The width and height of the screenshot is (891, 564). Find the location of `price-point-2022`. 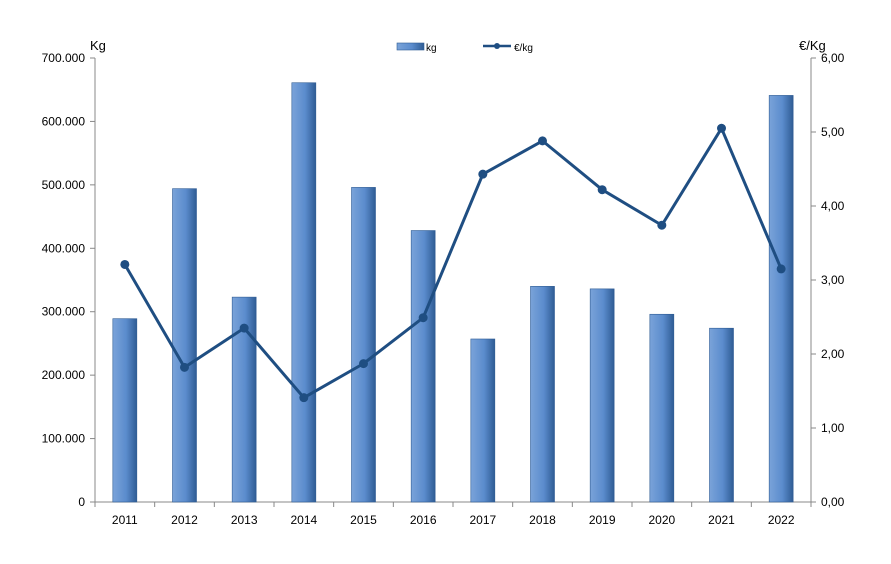

price-point-2022 is located at coordinates (781, 269).